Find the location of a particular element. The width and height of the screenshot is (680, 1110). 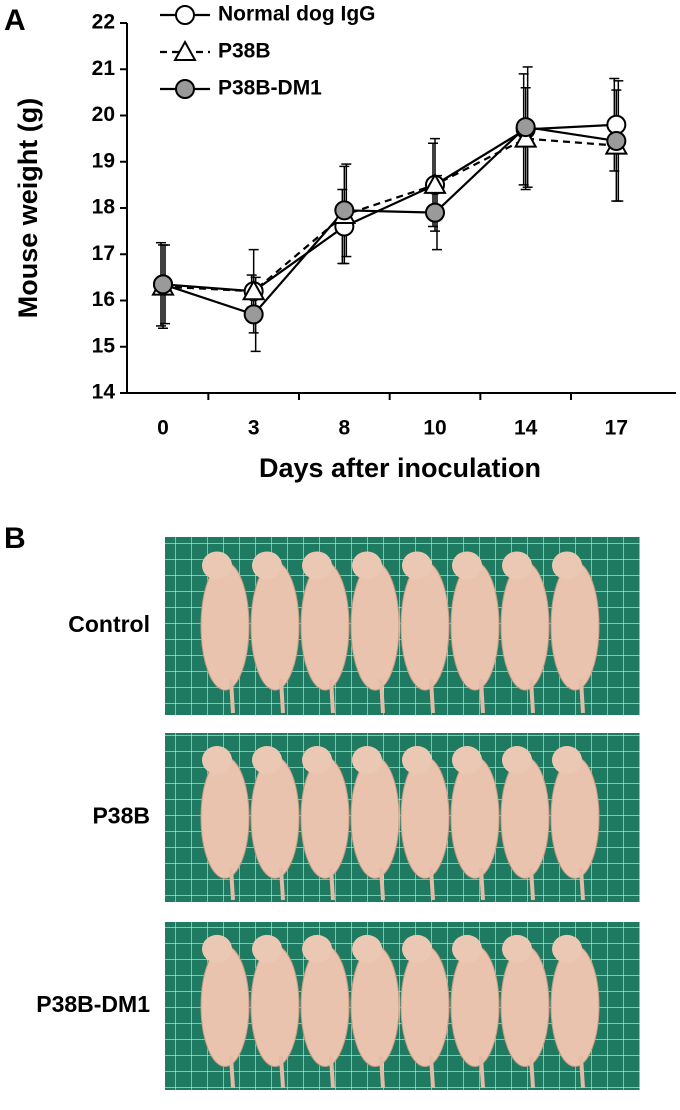

legend-label: P38B-DM1 is located at coordinates (270, 88).